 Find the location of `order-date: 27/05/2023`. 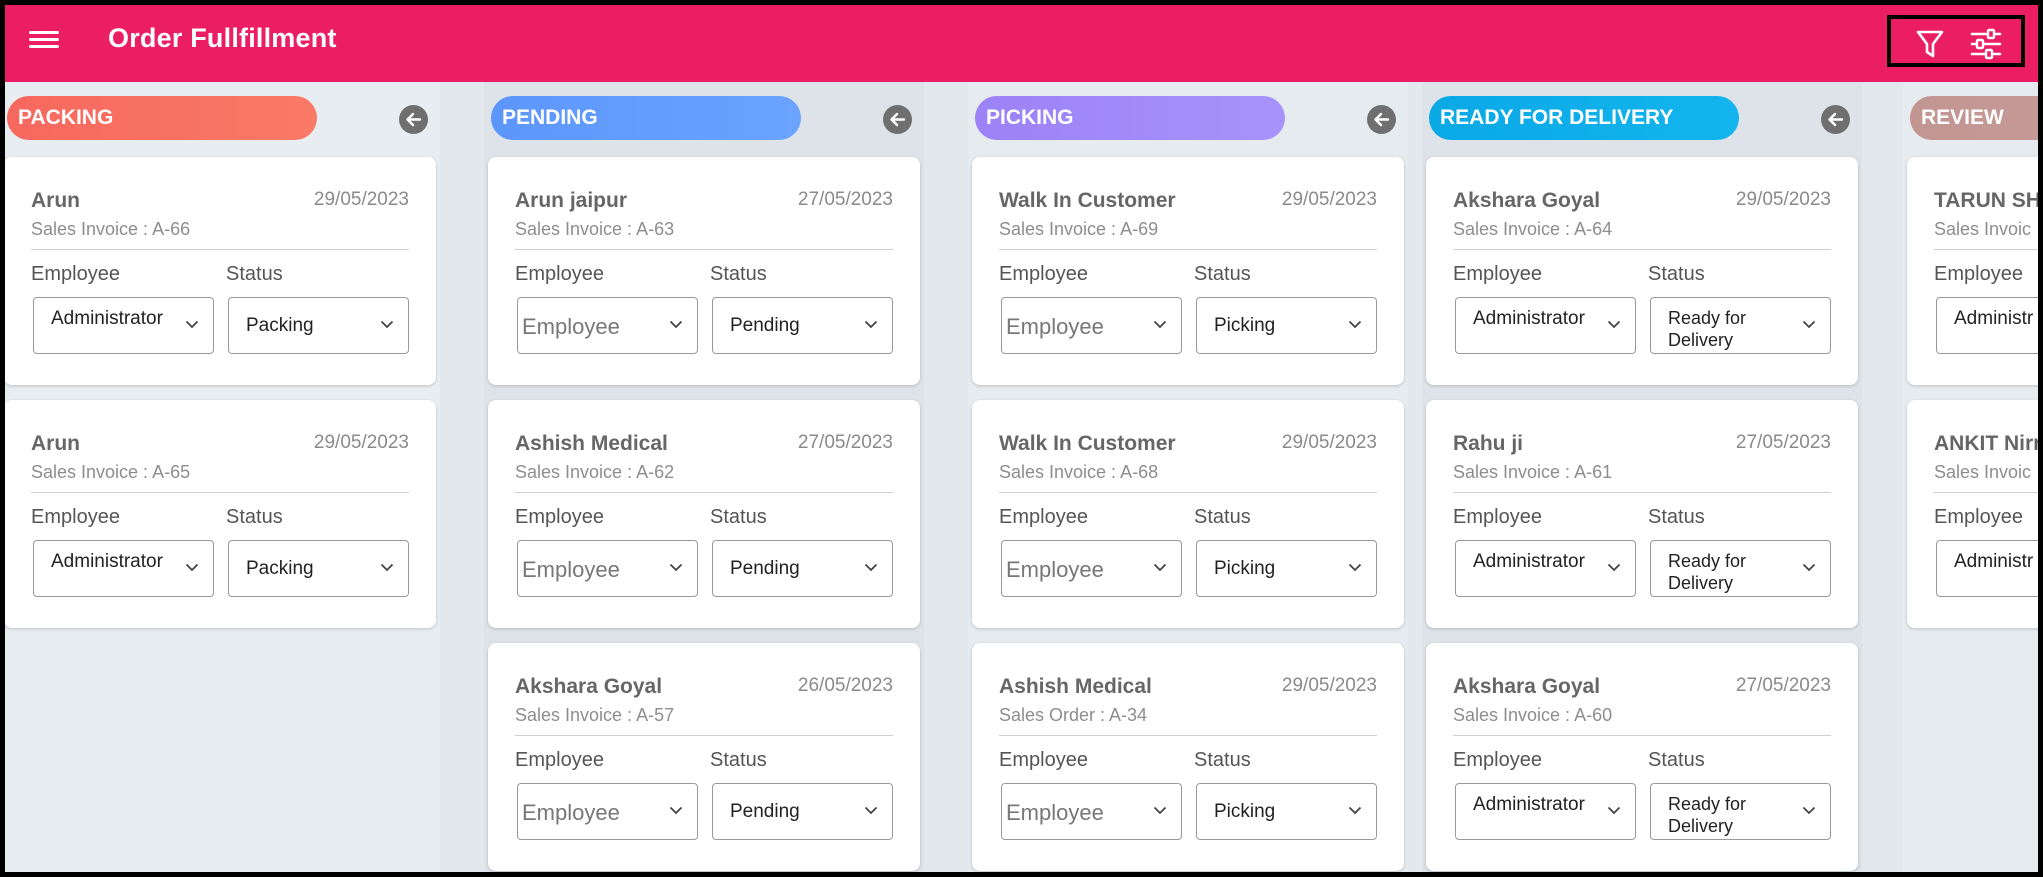

order-date: 27/05/2023 is located at coordinates (1783, 685).